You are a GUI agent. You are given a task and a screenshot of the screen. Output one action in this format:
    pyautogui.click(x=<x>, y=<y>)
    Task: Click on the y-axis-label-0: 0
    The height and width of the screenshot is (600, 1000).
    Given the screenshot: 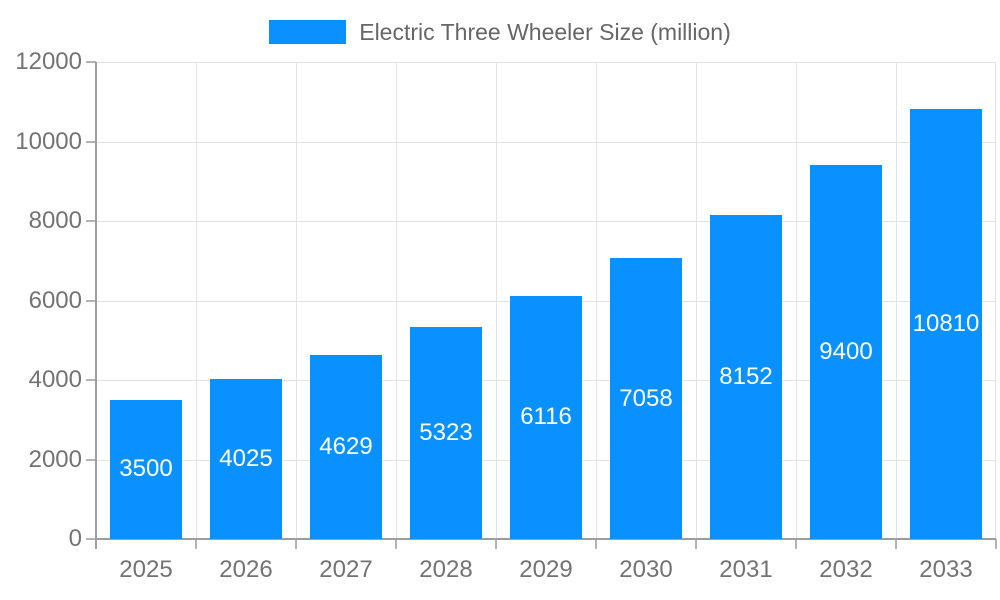 What is the action you would take?
    pyautogui.click(x=75, y=538)
    